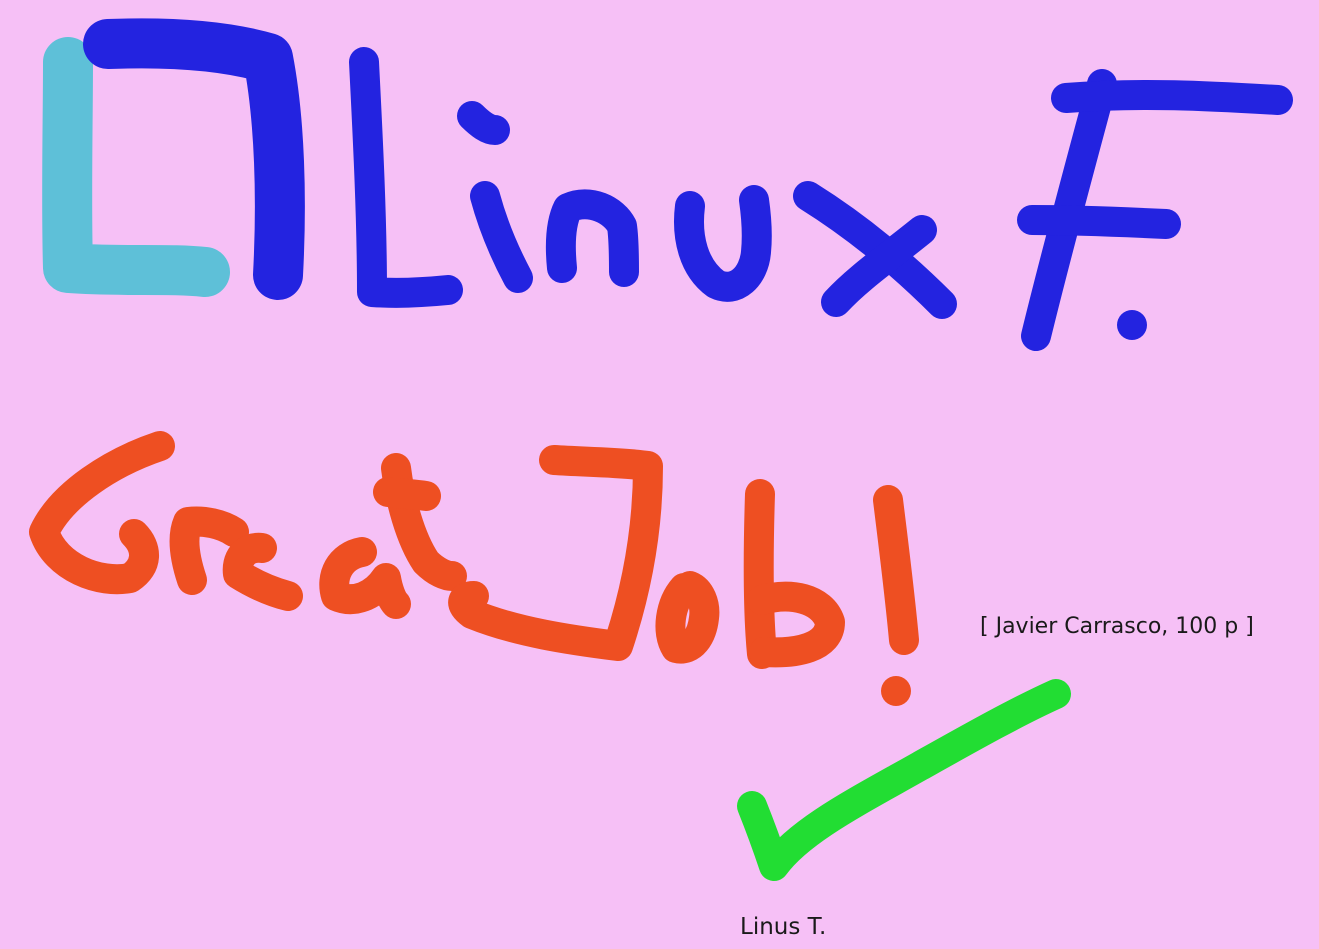 The image size is (1319, 949). What do you see at coordinates (555, 553) in the screenshot?
I see `letter-J` at bounding box center [555, 553].